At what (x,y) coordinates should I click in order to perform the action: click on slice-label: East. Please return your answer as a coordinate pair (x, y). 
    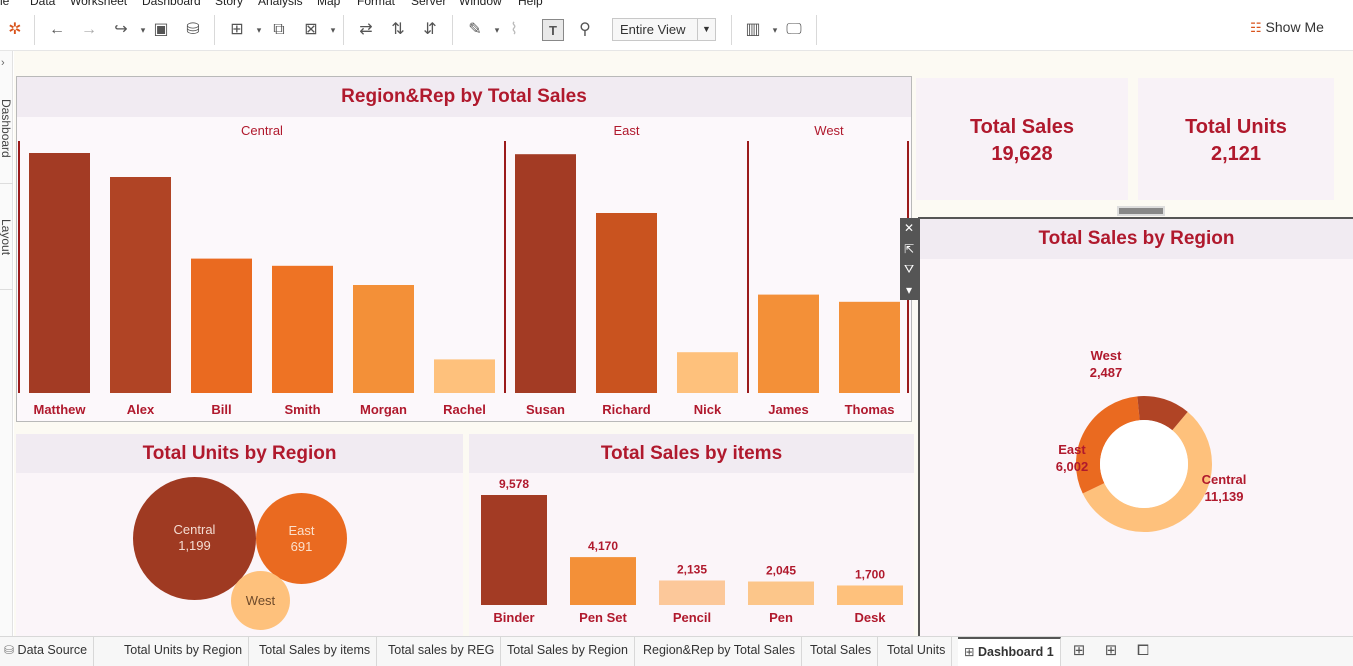
    Looking at the image, I should click on (1072, 449).